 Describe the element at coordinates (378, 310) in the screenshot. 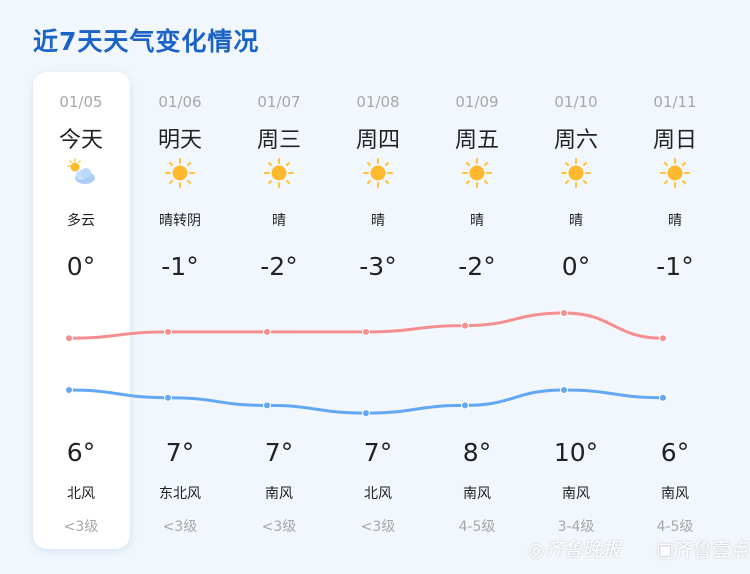

I see `day-column: 01/08 周四 晴 -3° 7° 北风 <3级` at that location.